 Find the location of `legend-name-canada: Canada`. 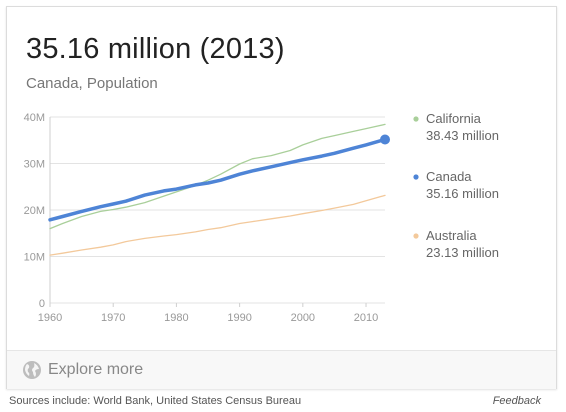

legend-name-canada: Canada is located at coordinates (449, 176).